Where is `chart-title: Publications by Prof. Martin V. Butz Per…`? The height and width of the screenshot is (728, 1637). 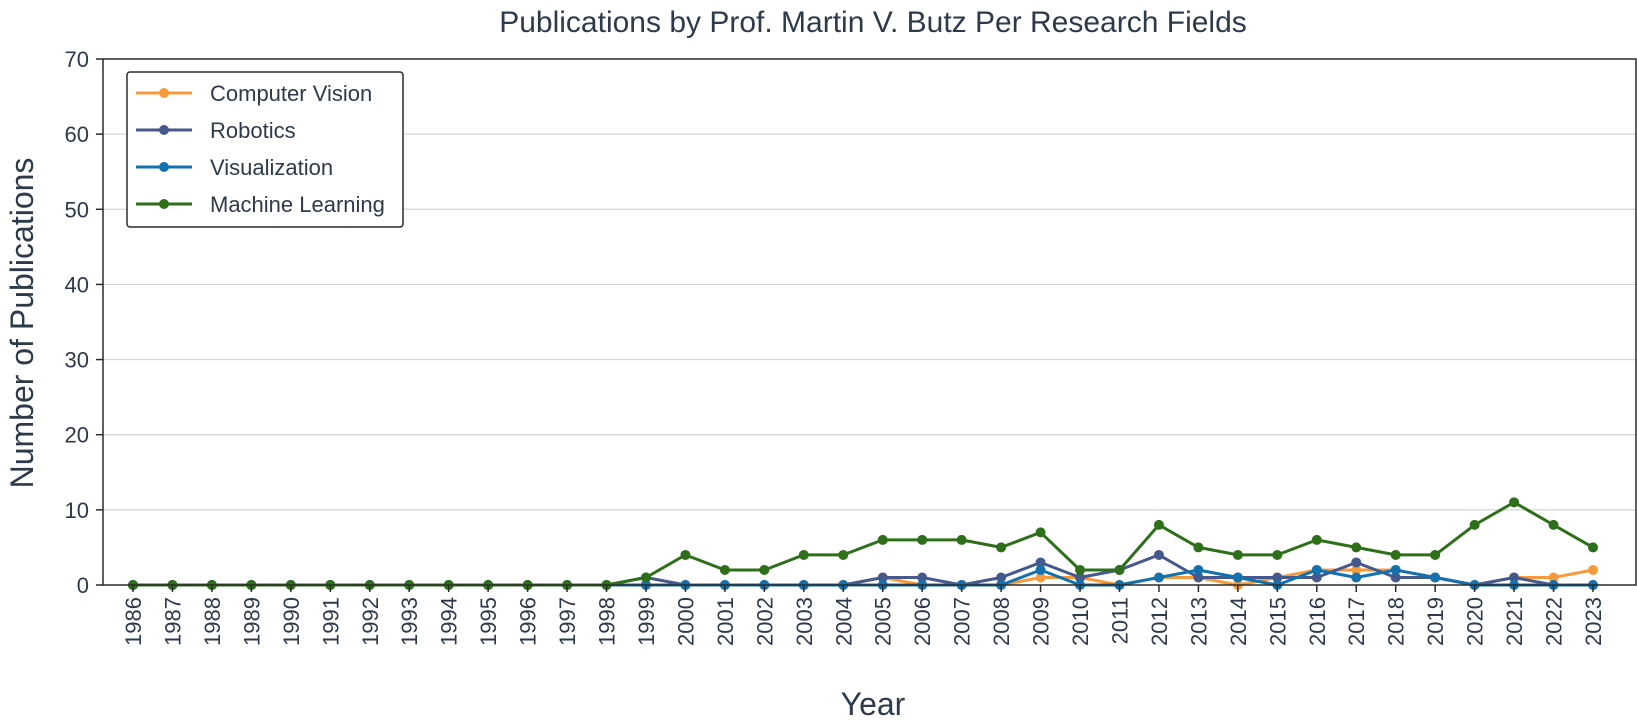 chart-title: Publications by Prof. Martin V. Butz Per… is located at coordinates (873, 22).